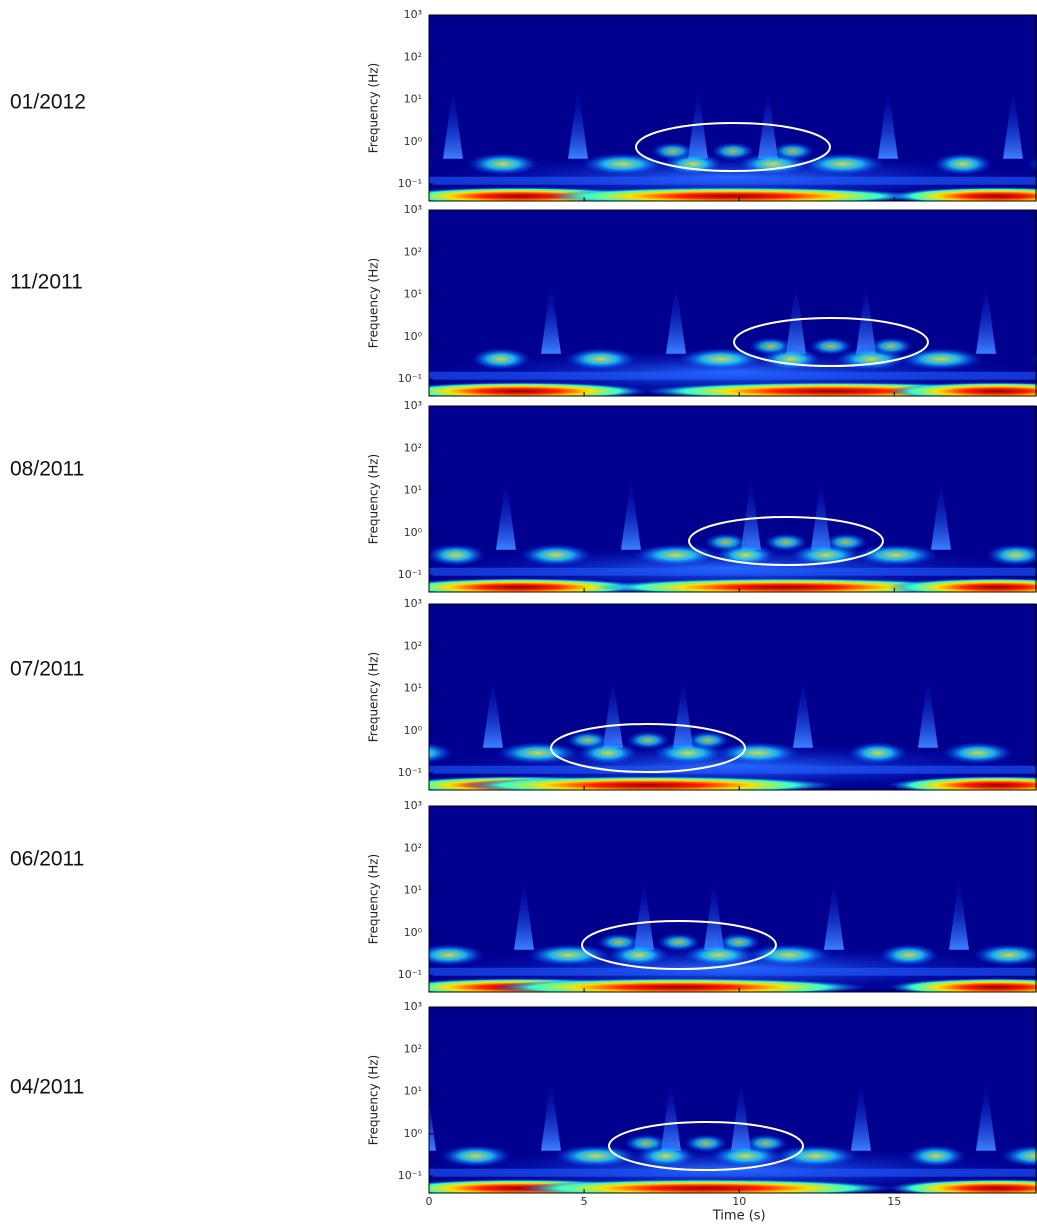  I want to click on x-axis-label: Time (s), so click(739, 1216).